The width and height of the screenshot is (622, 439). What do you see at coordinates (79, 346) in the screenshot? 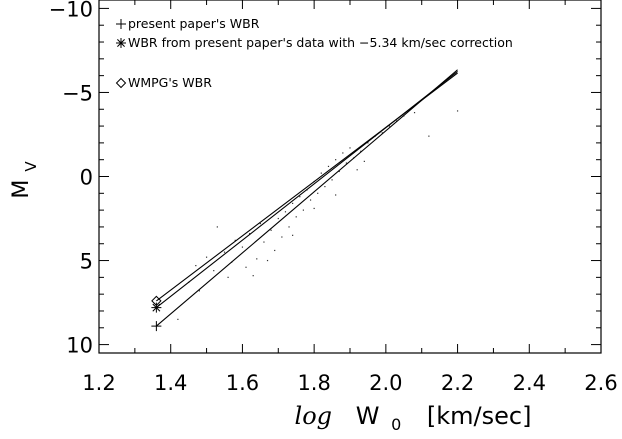
I see `y-tick-label: 10` at bounding box center [79, 346].